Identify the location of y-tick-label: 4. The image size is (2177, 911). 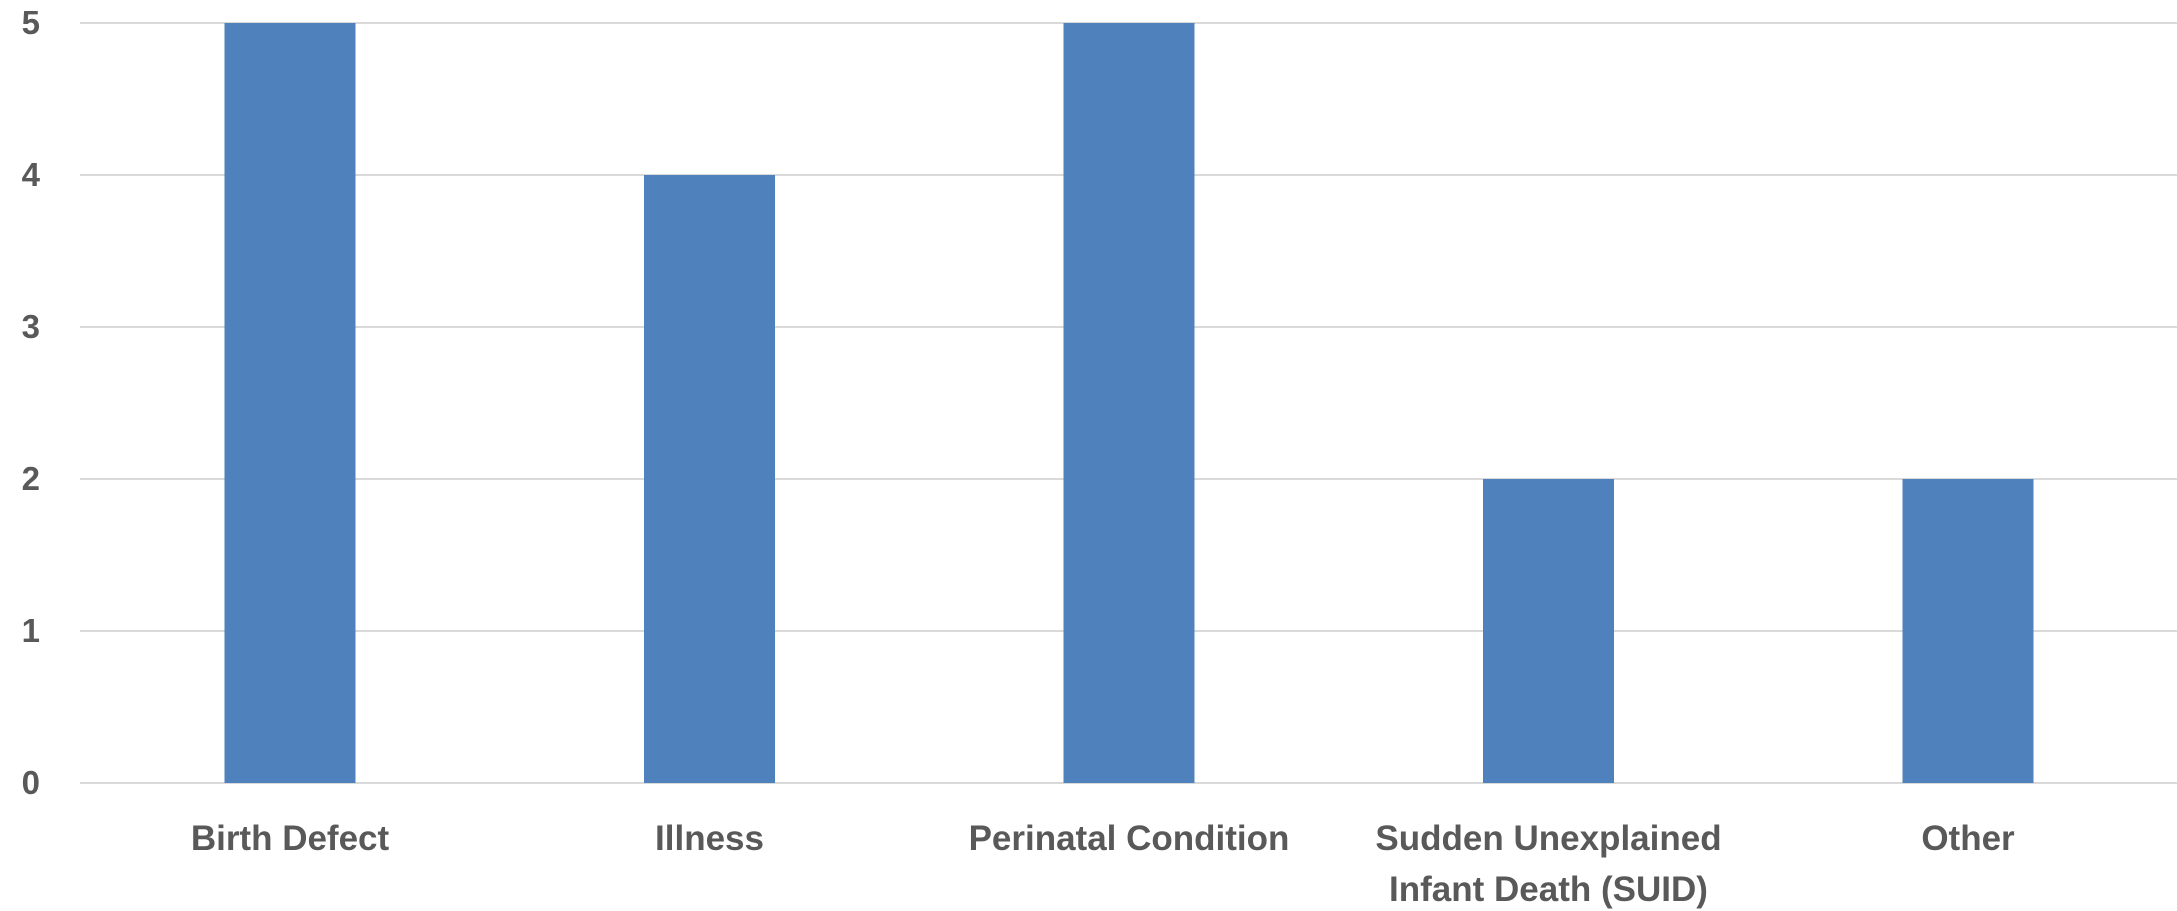
(31, 174).